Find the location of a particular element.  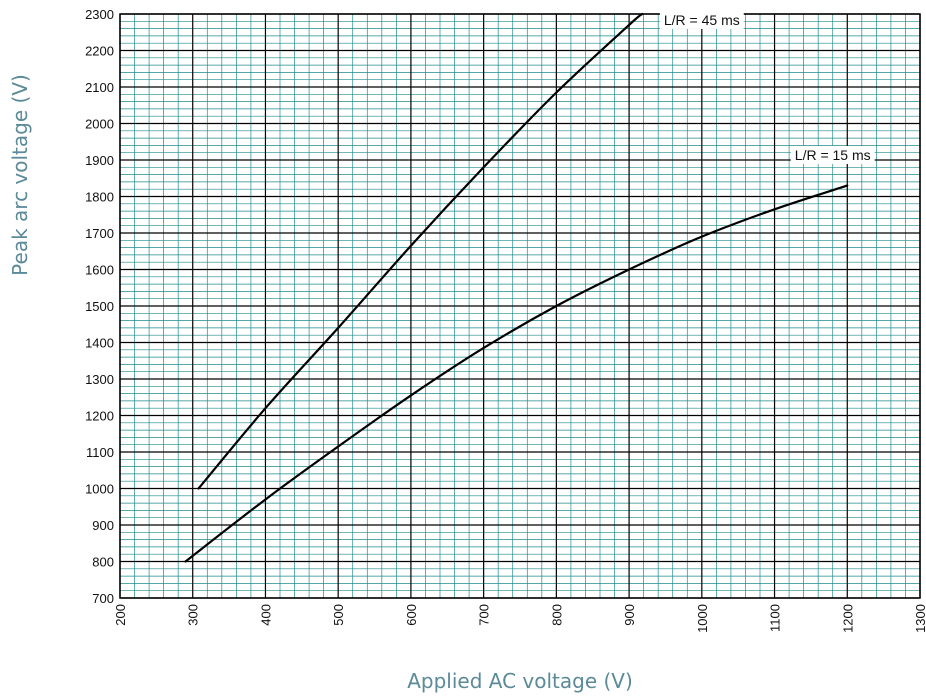

y-tick-label: 900 is located at coordinates (103, 525).